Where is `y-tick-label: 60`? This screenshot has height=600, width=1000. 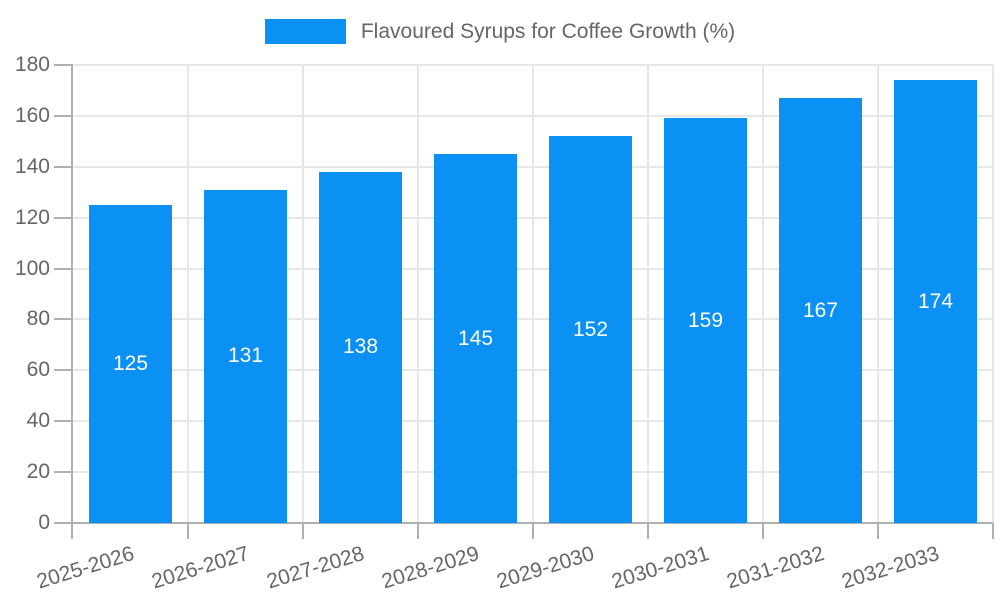
y-tick-label: 60 is located at coordinates (38, 370).